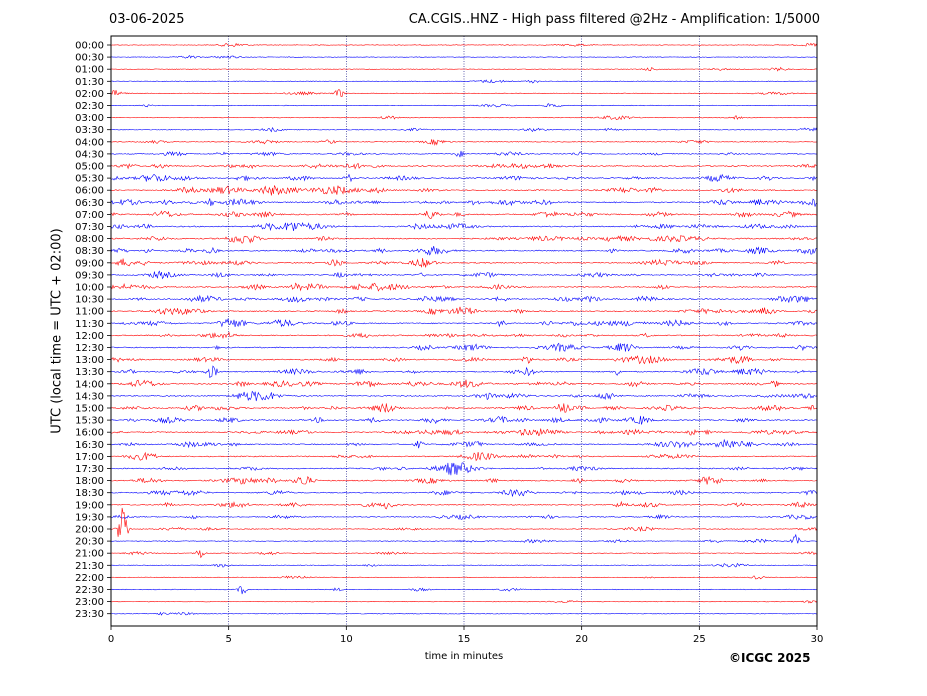  Describe the element at coordinates (581, 639) in the screenshot. I see `x-tick-label: 20` at that location.